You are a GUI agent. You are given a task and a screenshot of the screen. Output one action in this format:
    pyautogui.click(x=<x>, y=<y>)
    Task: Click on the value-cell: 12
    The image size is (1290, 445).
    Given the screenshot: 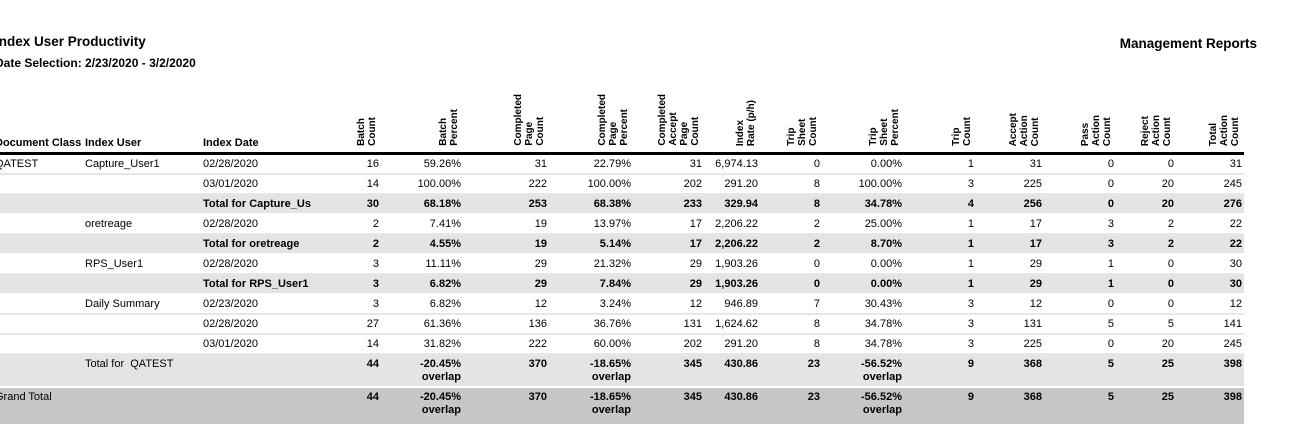 What is the action you would take?
    pyautogui.click(x=506, y=304)
    